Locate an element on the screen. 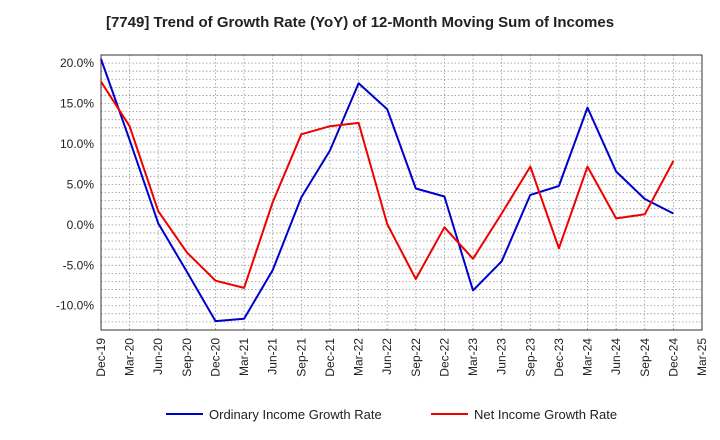 The image size is (720, 440). y-tick-label: 15.0% is located at coordinates (77, 104).